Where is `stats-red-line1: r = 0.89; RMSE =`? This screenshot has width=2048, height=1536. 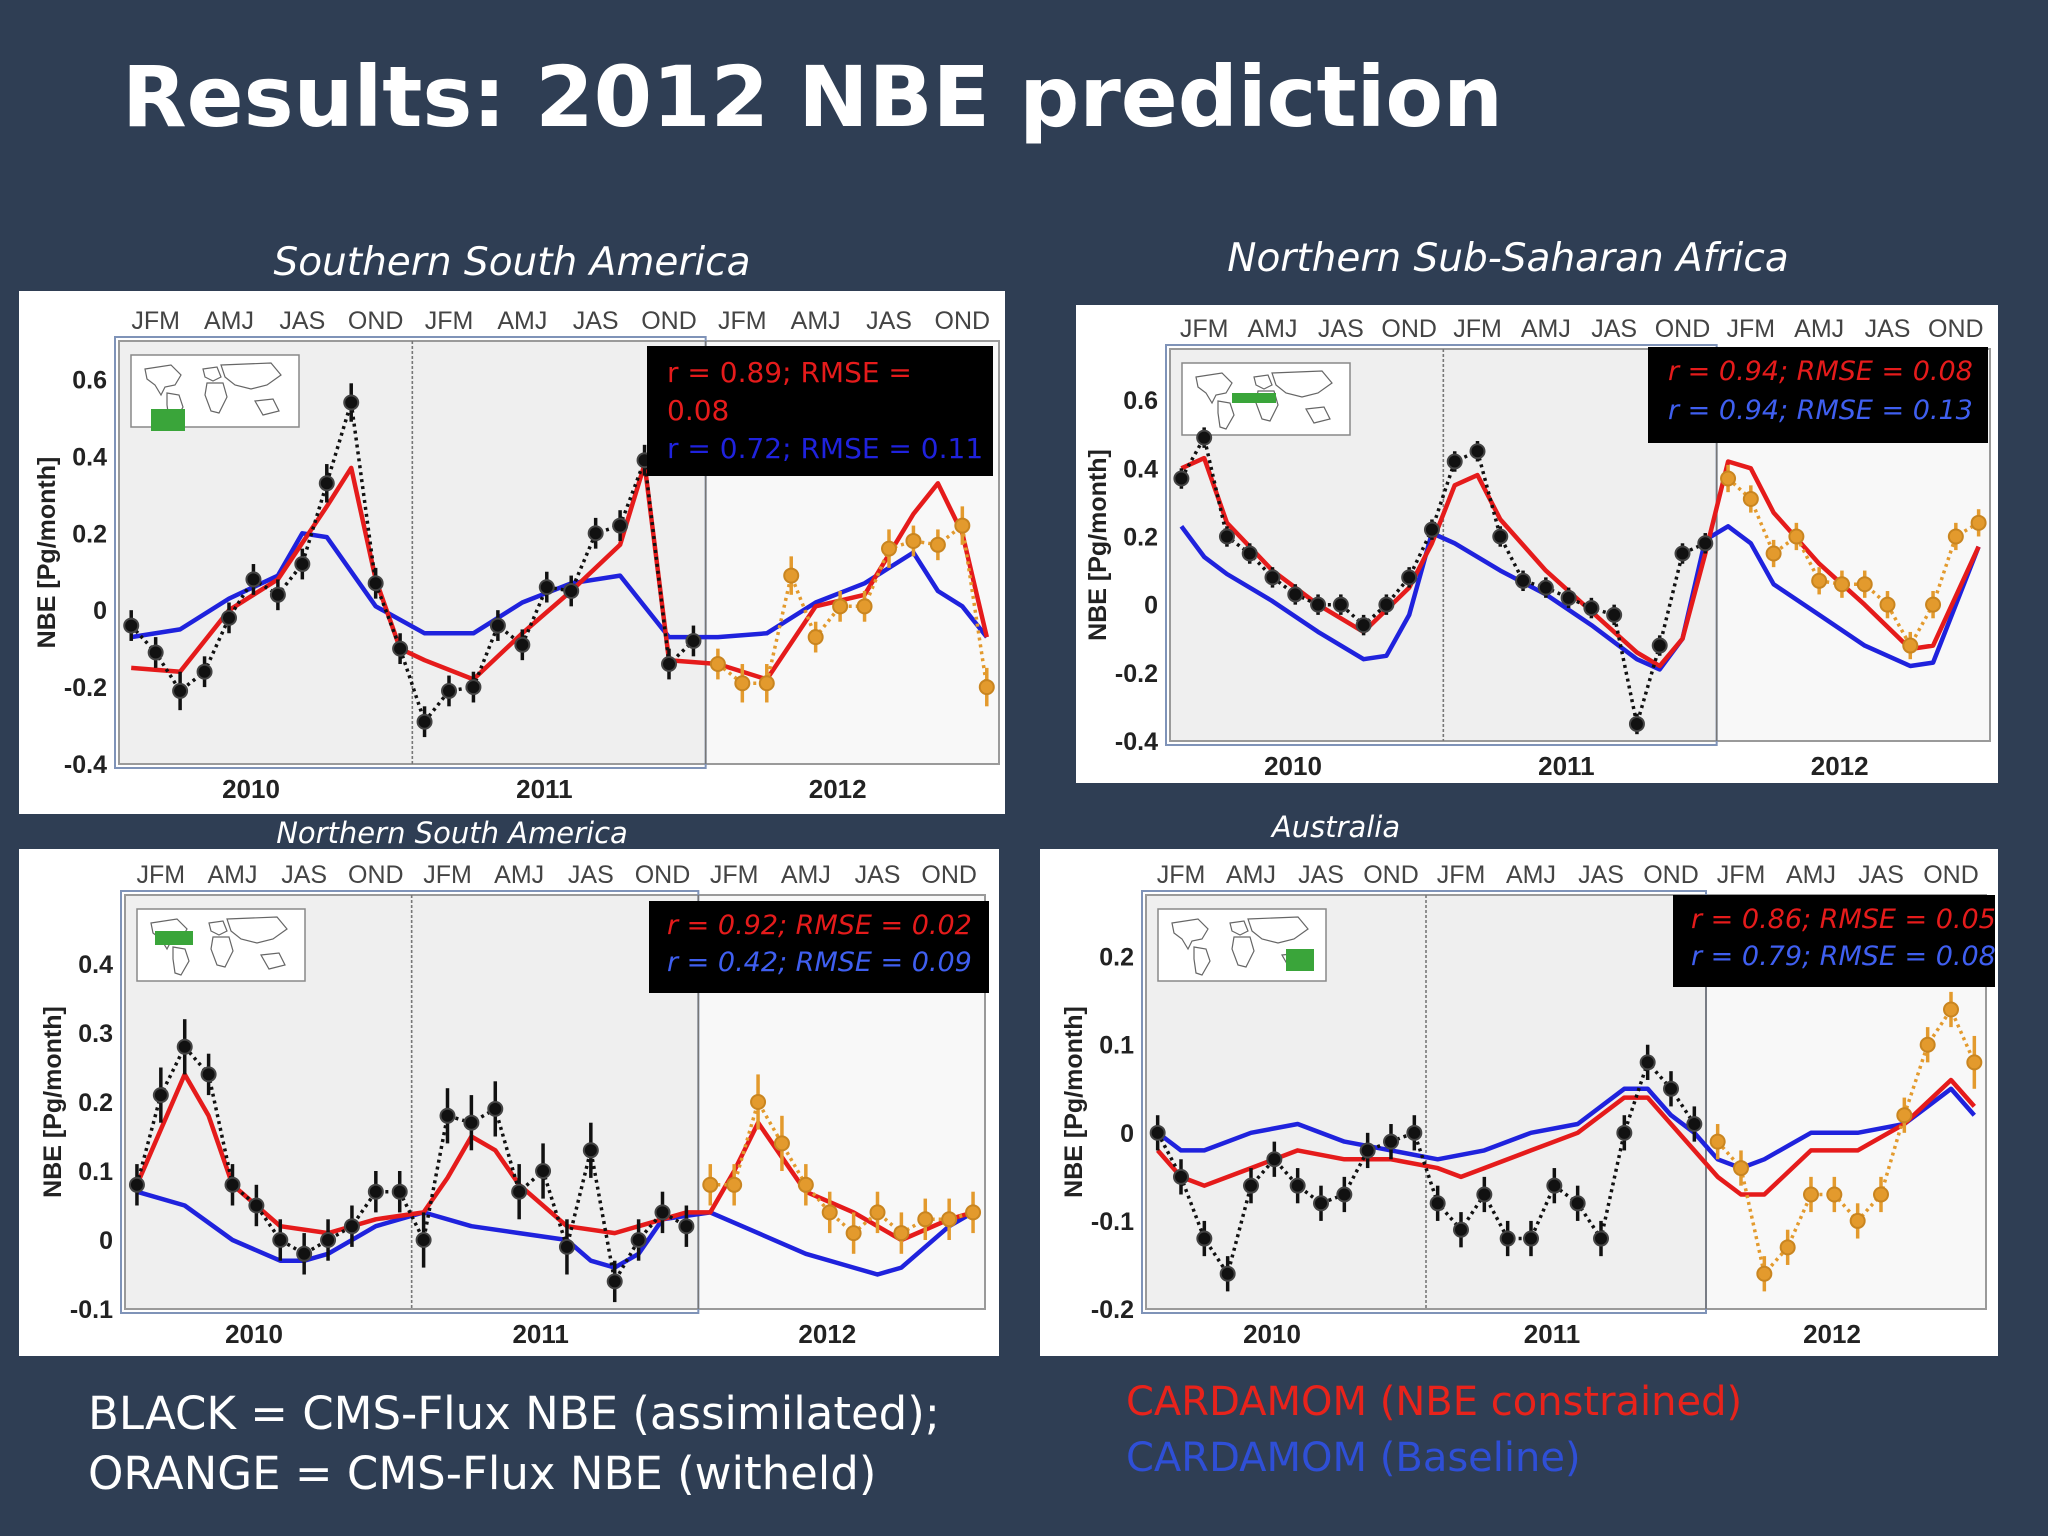
stats-red-line1: r = 0.89; RMSE = is located at coordinates (789, 372).